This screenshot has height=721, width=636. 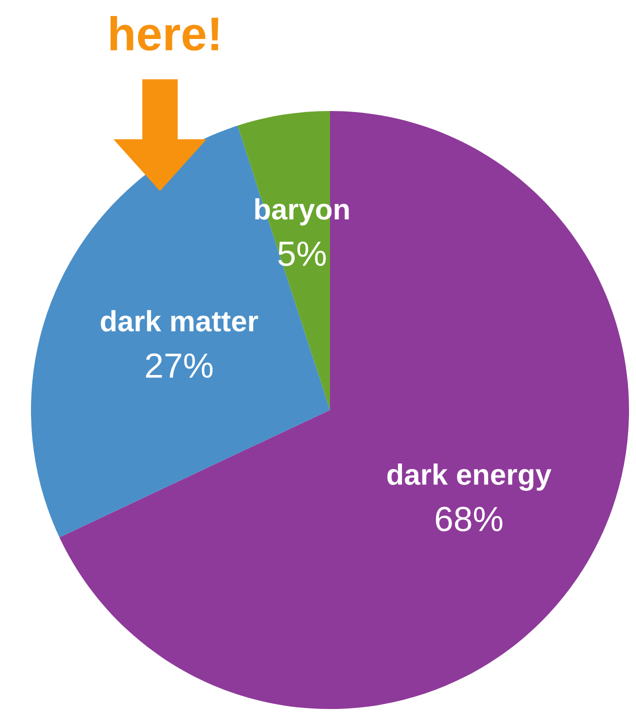 I want to click on slice-label: dark energy, so click(x=469, y=477).